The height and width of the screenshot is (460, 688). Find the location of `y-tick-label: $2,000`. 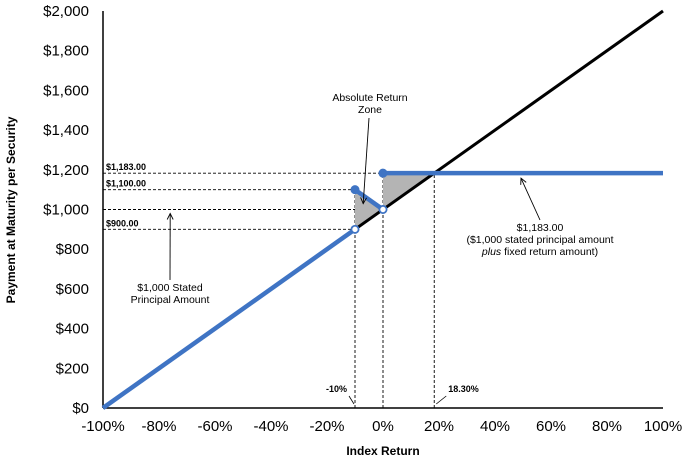

y-tick-label: $2,000 is located at coordinates (66, 11).